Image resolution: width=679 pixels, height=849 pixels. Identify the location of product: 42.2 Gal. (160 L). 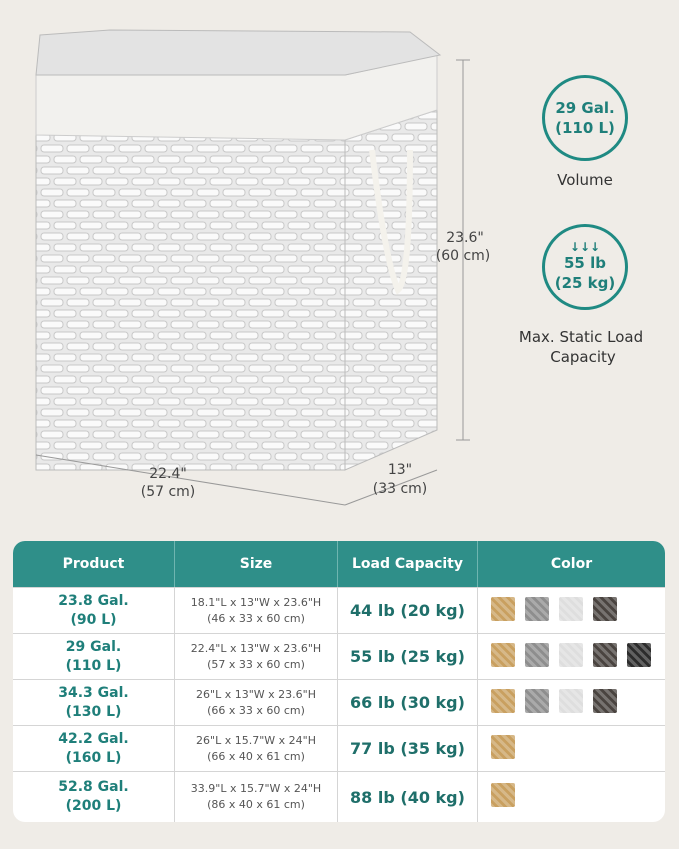
(94, 748).